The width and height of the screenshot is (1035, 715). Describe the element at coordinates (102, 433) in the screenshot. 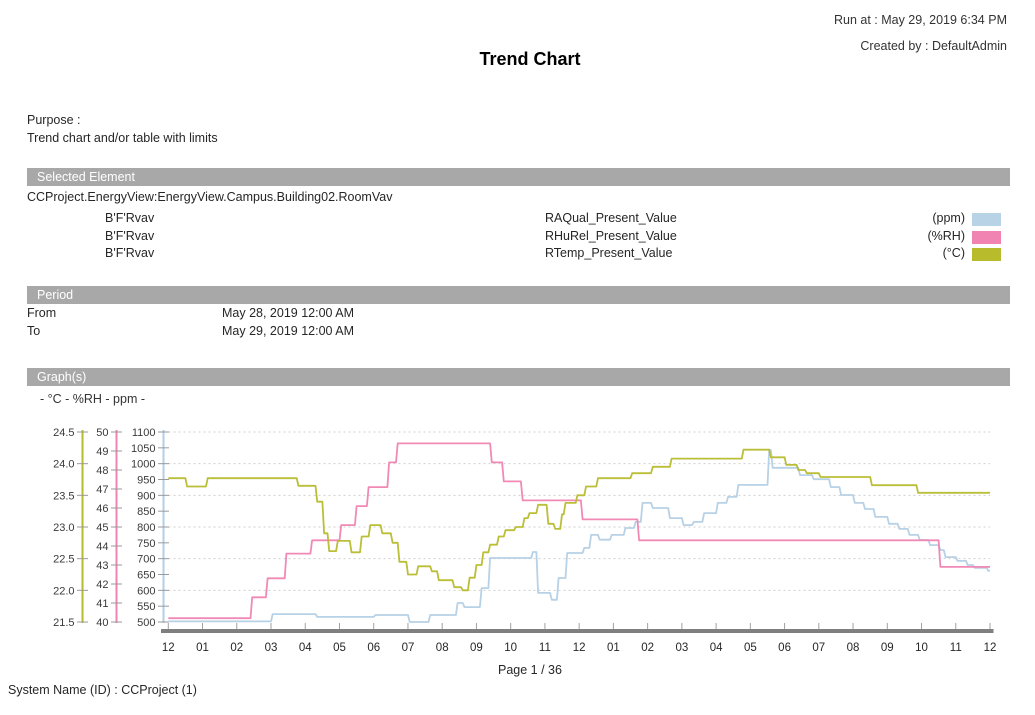

I see `y-axis-tick-label: 50` at that location.